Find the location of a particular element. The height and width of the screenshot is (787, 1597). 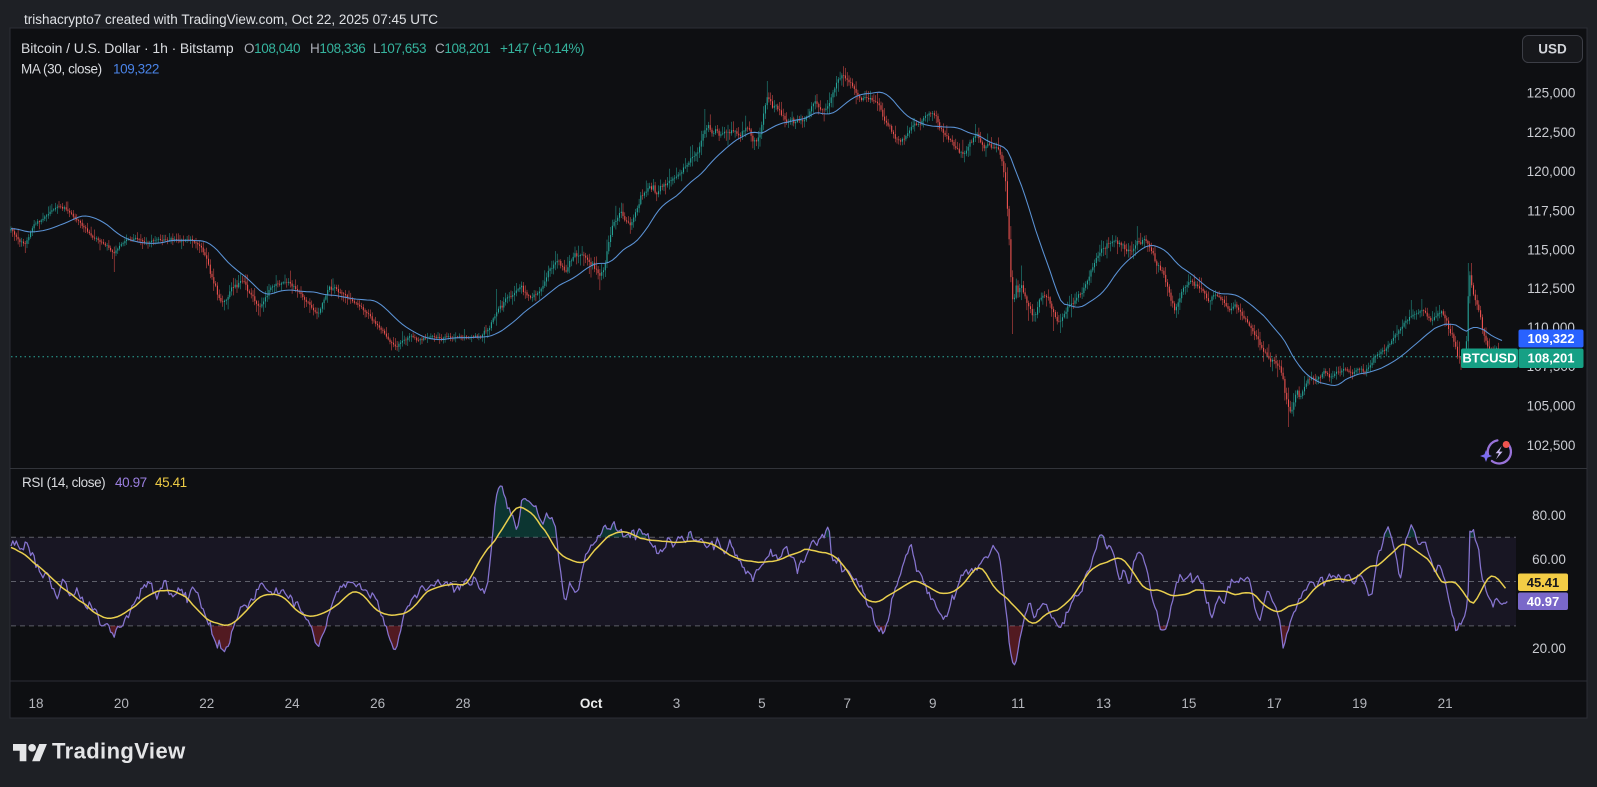

svg-text: 105,000 is located at coordinates (1551, 406).